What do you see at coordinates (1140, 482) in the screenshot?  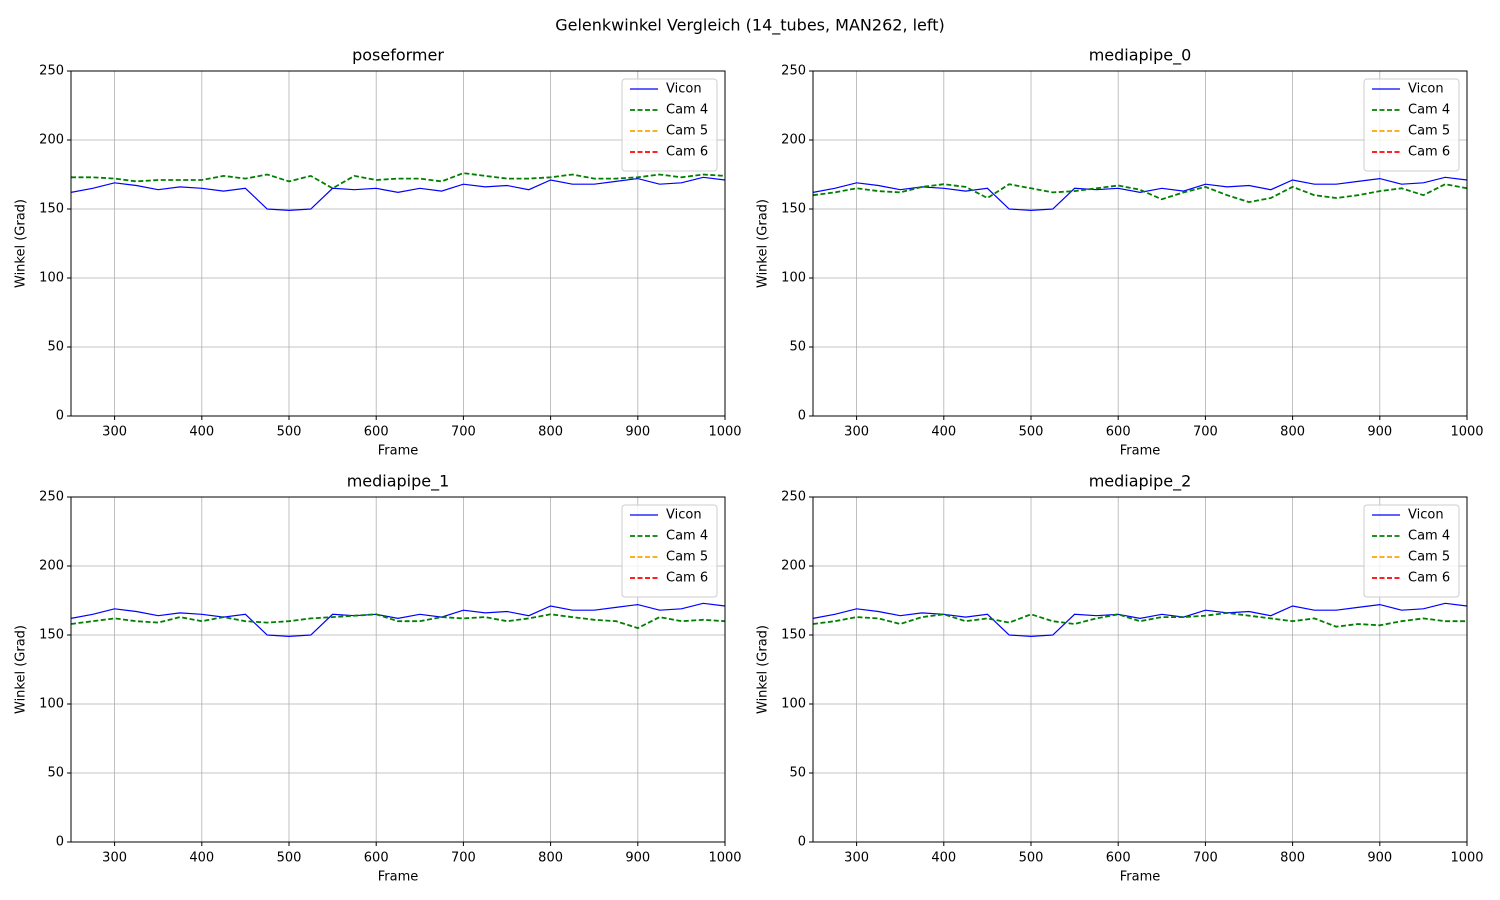 I see `subplot-title: mediapipe_2` at bounding box center [1140, 482].